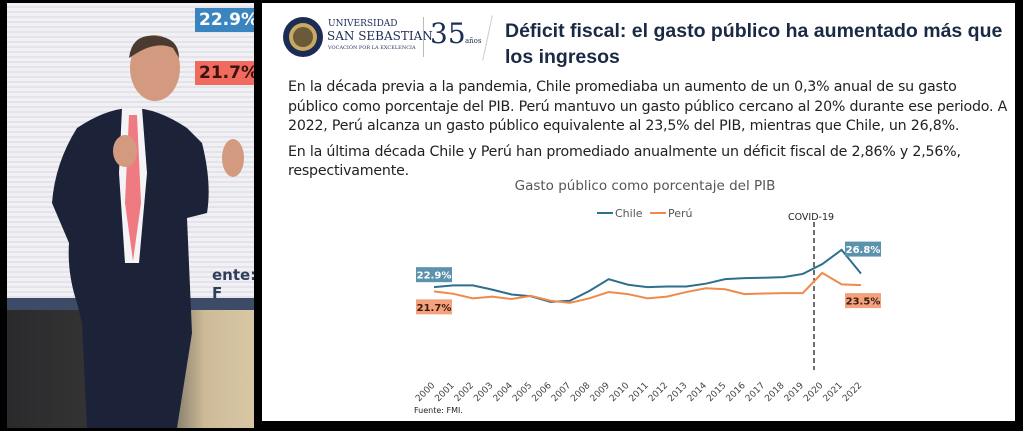  Describe the element at coordinates (619, 392) in the screenshot. I see `x-tick-label: 2010` at that location.